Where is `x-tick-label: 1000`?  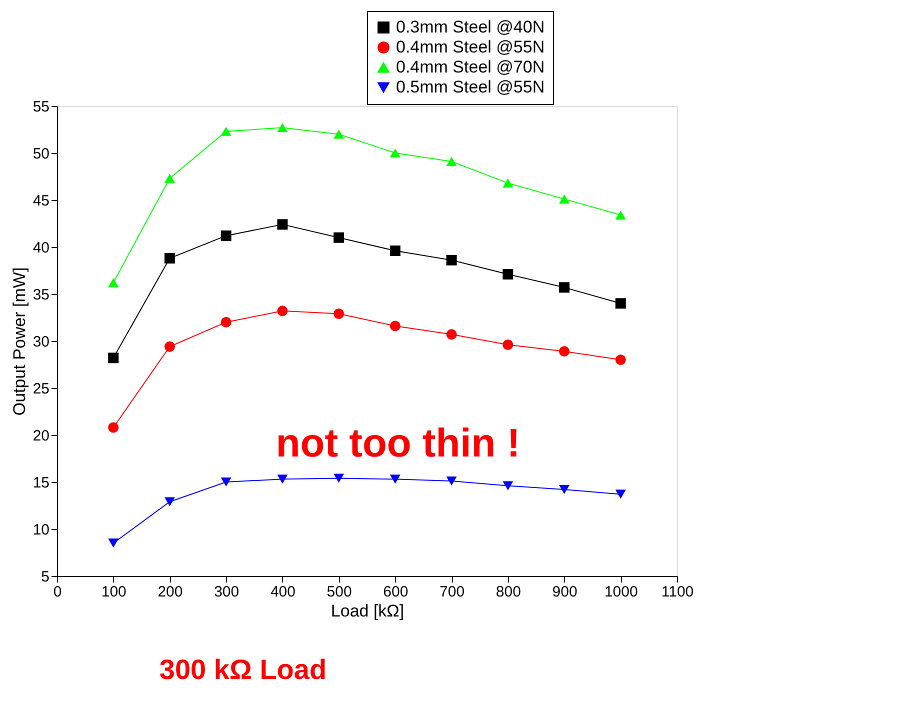
x-tick-label: 1000 is located at coordinates (621, 592).